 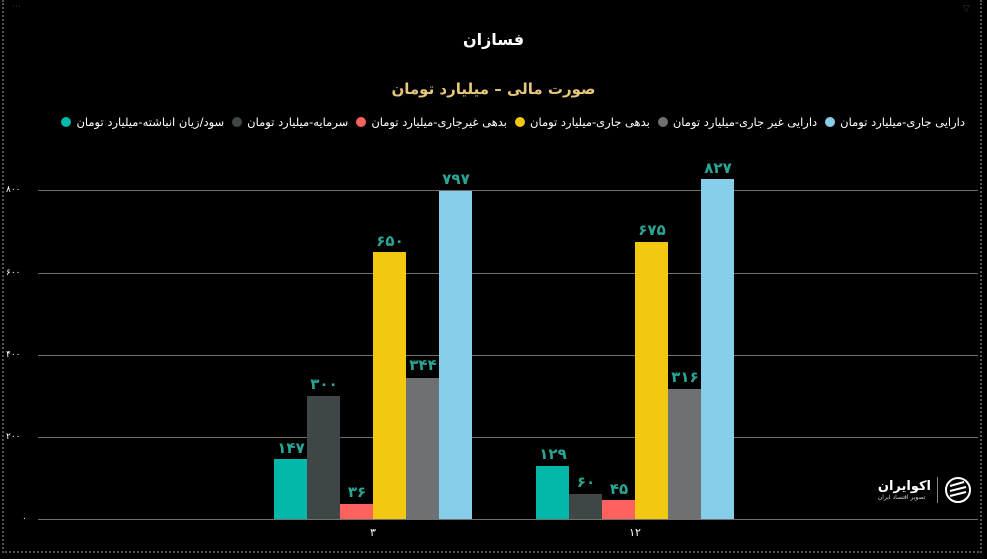 I want to click on data-label: ۷۹۷, so click(x=456, y=179).